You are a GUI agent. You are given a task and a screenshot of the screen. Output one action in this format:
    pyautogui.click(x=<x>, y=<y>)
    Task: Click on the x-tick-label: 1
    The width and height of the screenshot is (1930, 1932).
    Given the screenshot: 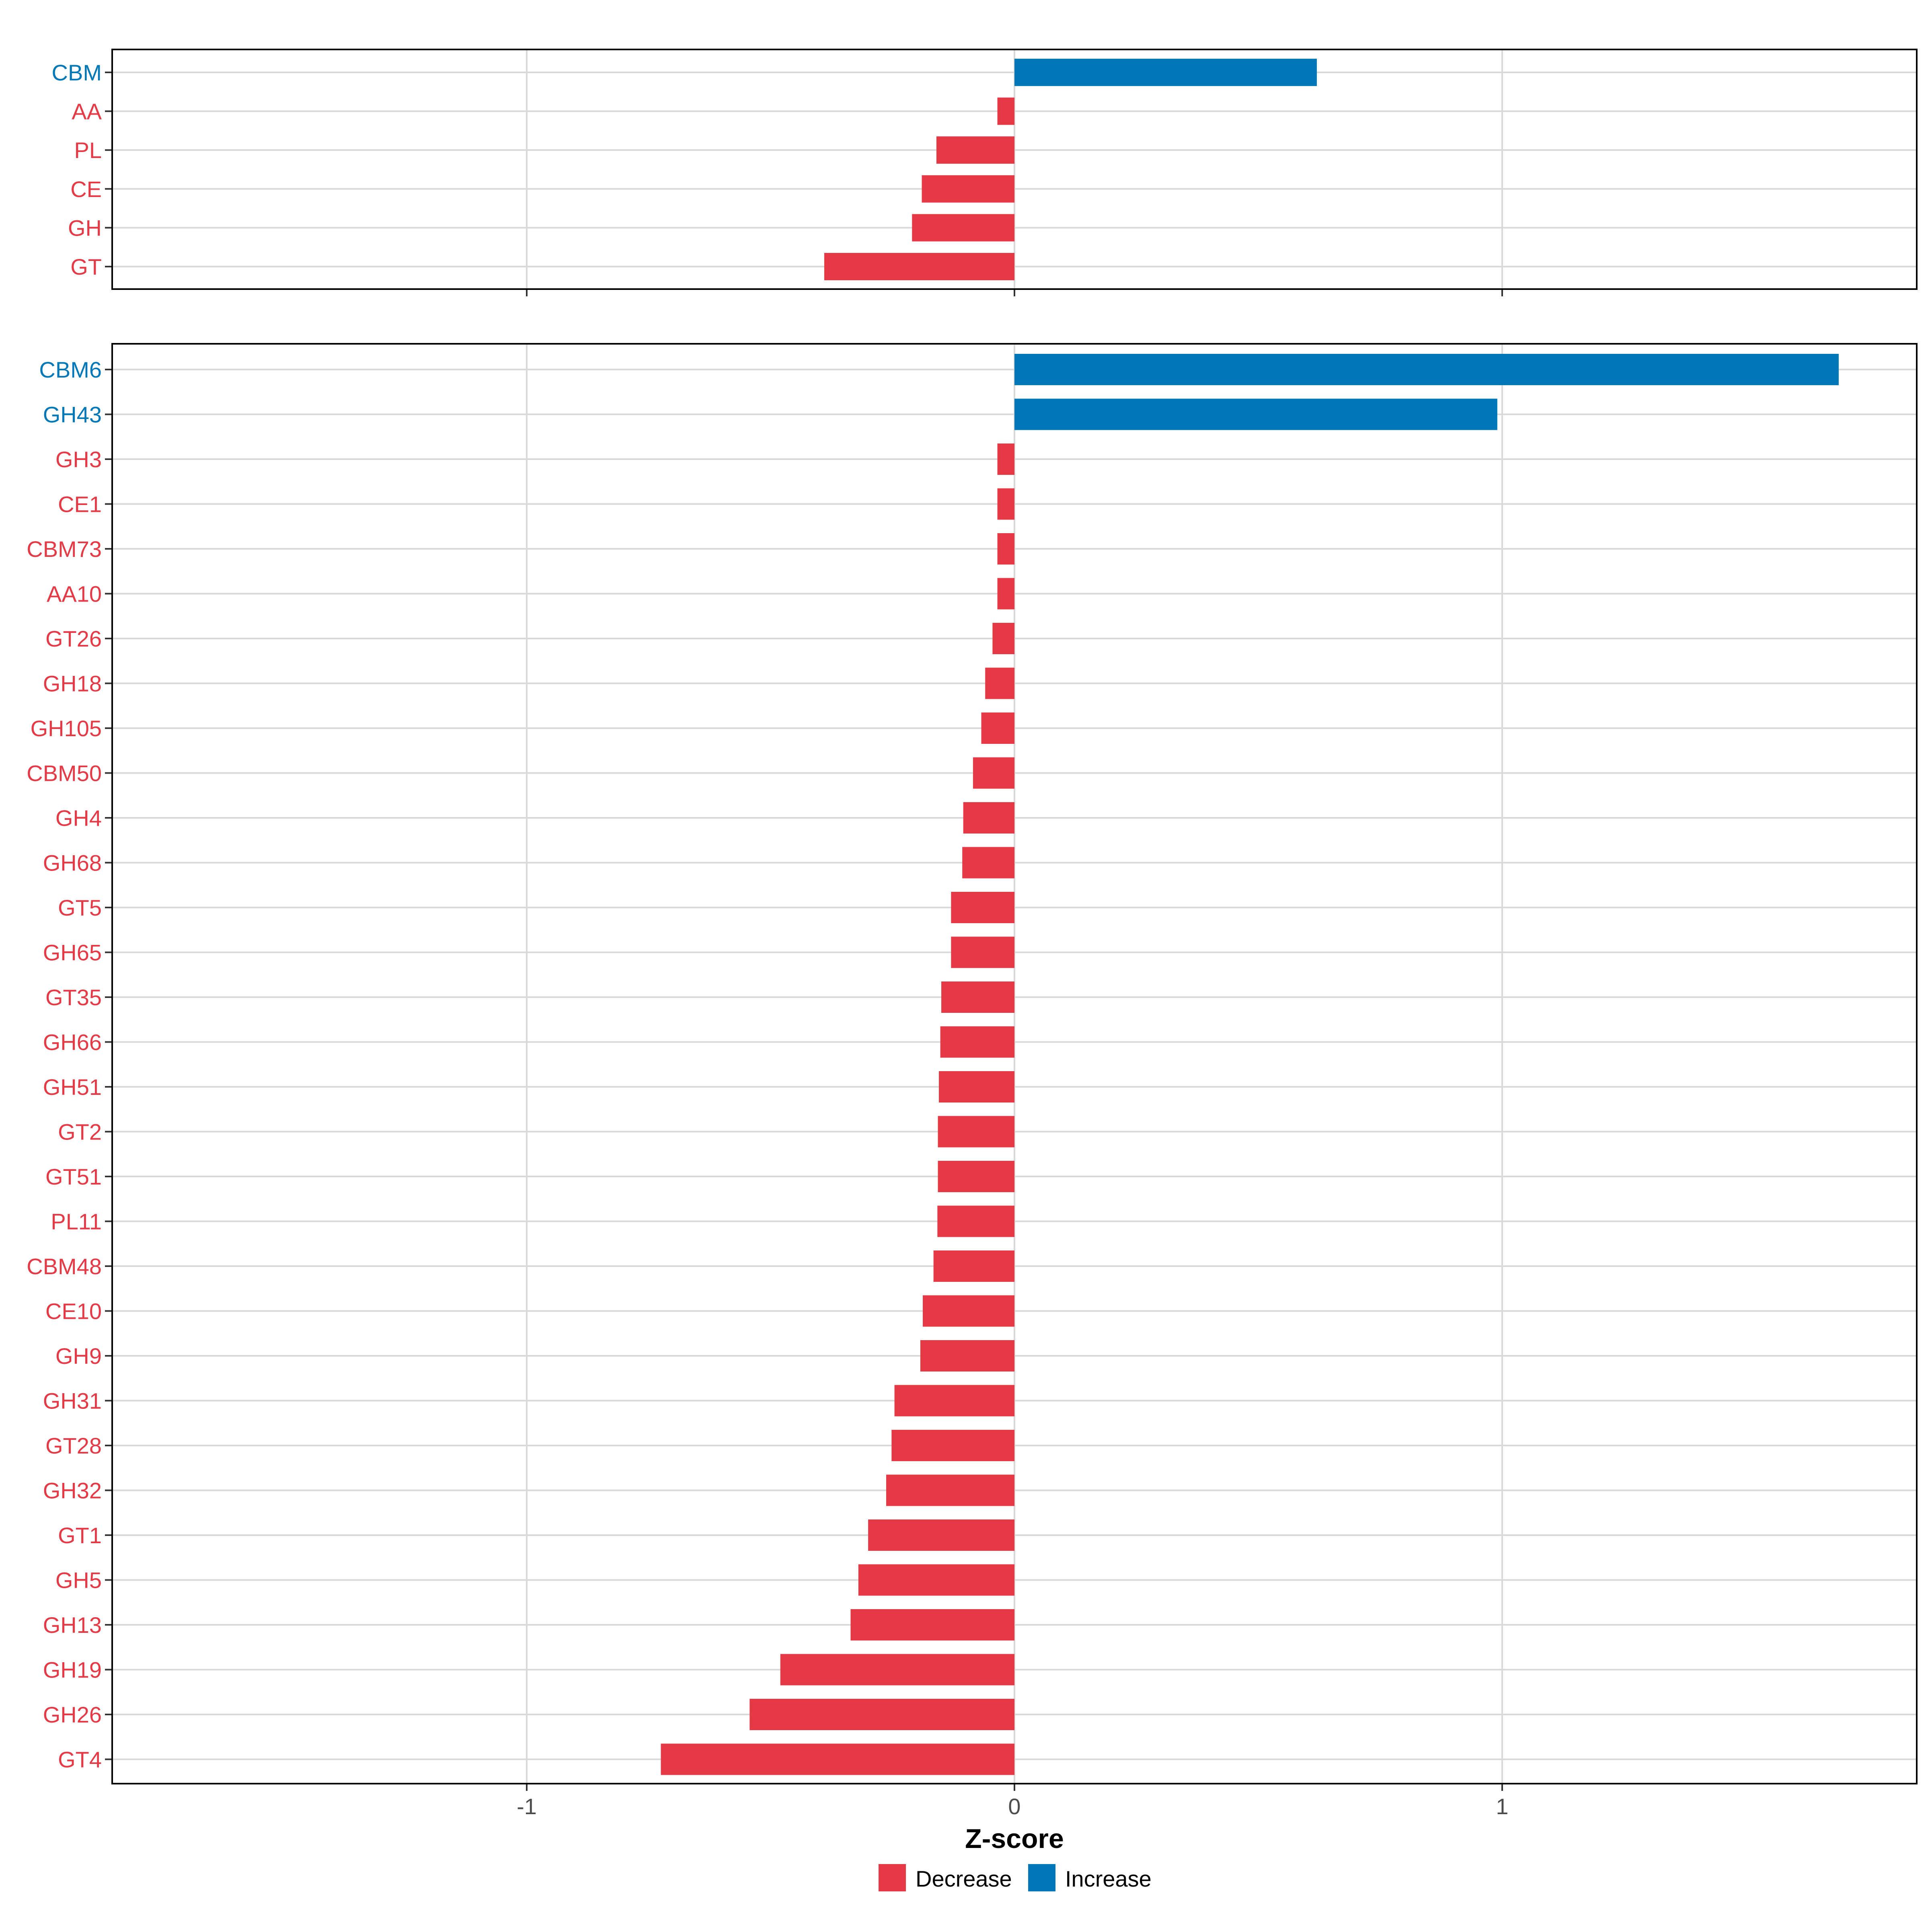 What is the action you would take?
    pyautogui.click(x=1502, y=1806)
    